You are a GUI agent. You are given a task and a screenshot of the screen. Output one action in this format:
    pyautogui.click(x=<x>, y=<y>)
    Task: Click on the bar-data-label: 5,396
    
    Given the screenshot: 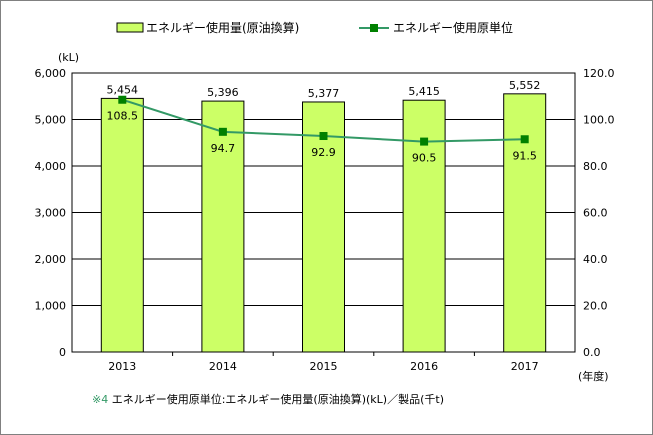 What is the action you would take?
    pyautogui.click(x=223, y=92)
    